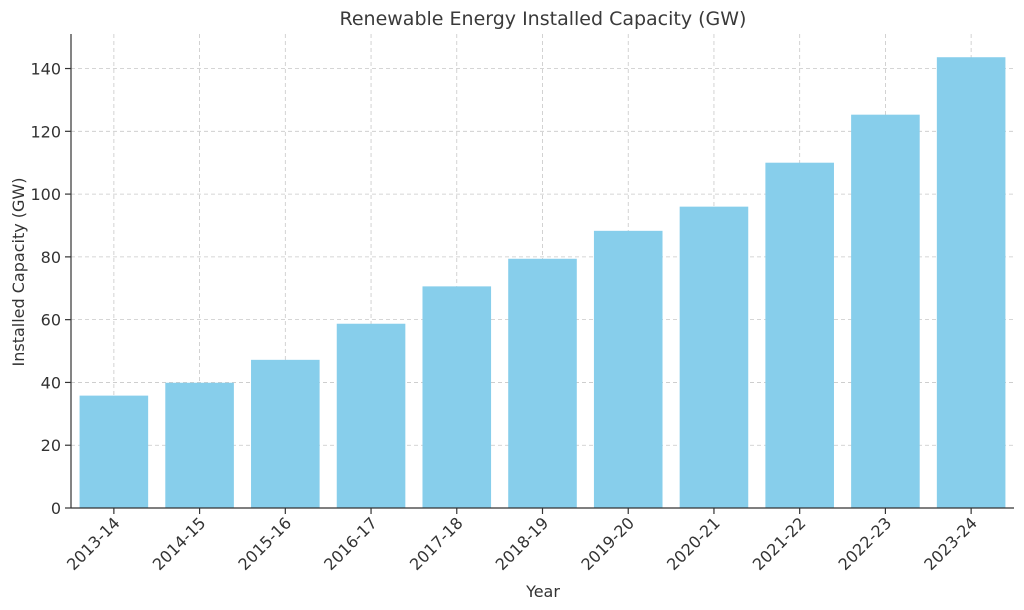 The width and height of the screenshot is (1024, 610). I want to click on x-tick-label: 2018-19, so click(522, 543).